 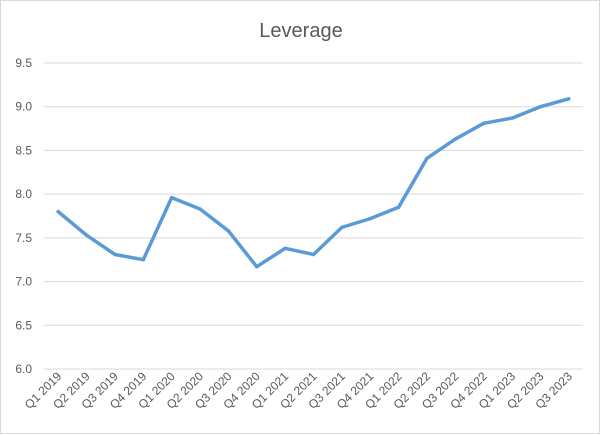 I want to click on y-tick-label: 6.0, so click(x=23, y=369).